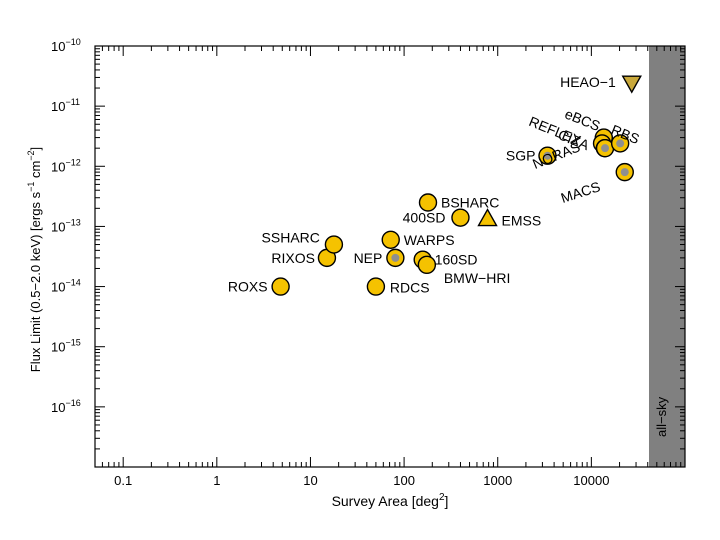 This screenshot has height=540, width=720. I want to click on label-bmw-hri: BMW−HRI, so click(477, 278).